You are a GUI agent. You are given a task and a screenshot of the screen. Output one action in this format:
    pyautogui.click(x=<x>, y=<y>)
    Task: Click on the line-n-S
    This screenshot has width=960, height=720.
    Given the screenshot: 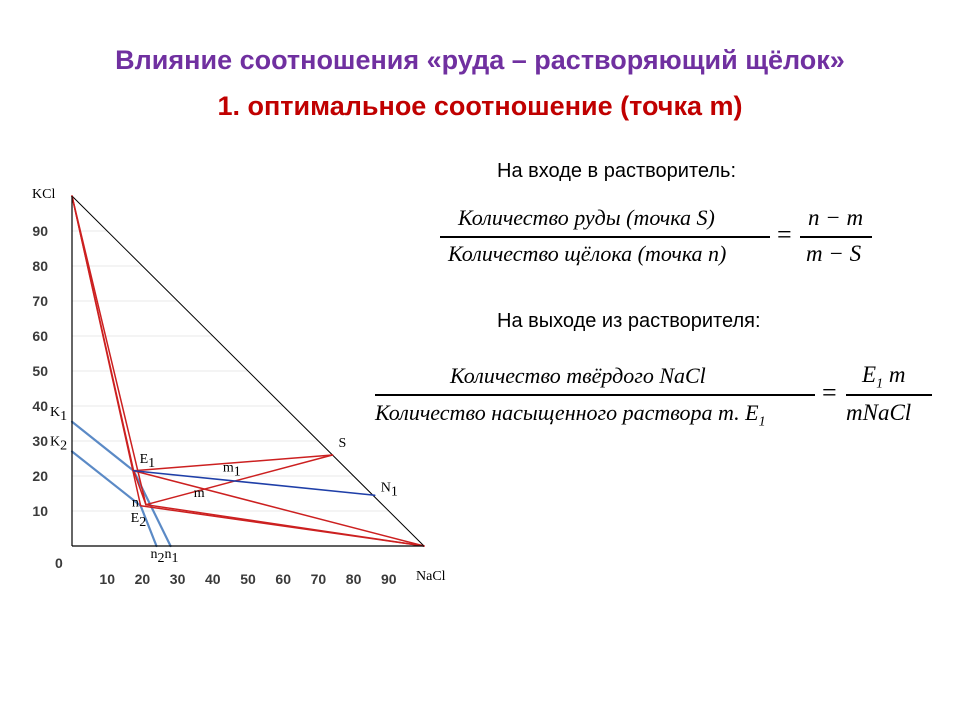 What is the action you would take?
    pyautogui.click(x=239, y=480)
    